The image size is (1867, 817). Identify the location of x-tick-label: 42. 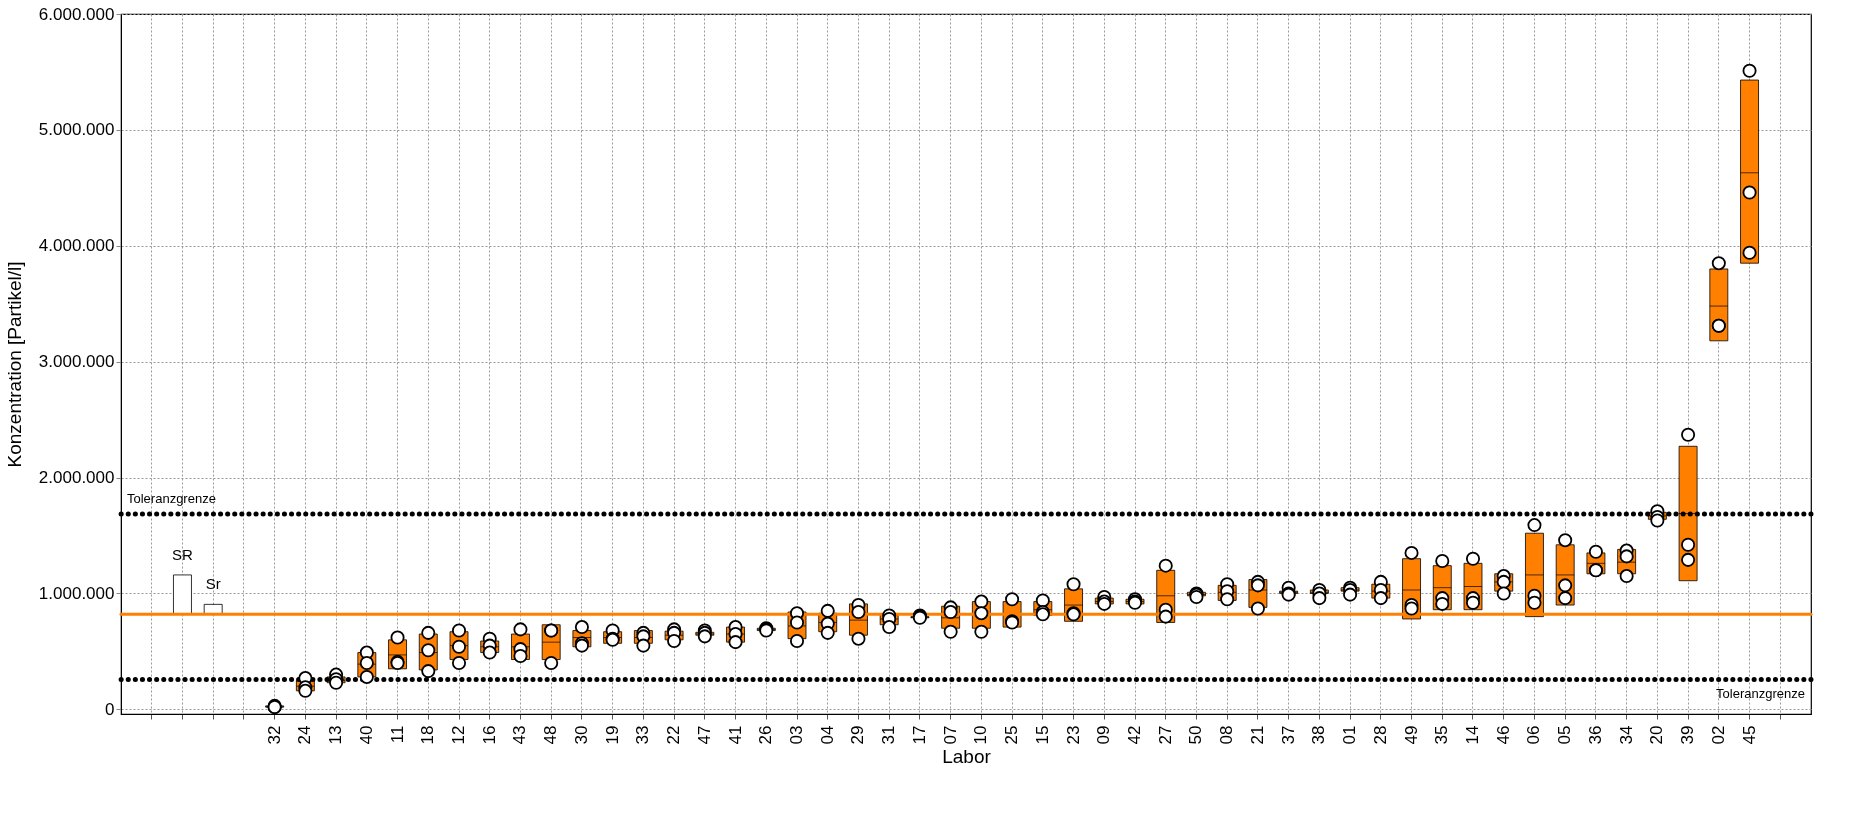
(1134, 735).